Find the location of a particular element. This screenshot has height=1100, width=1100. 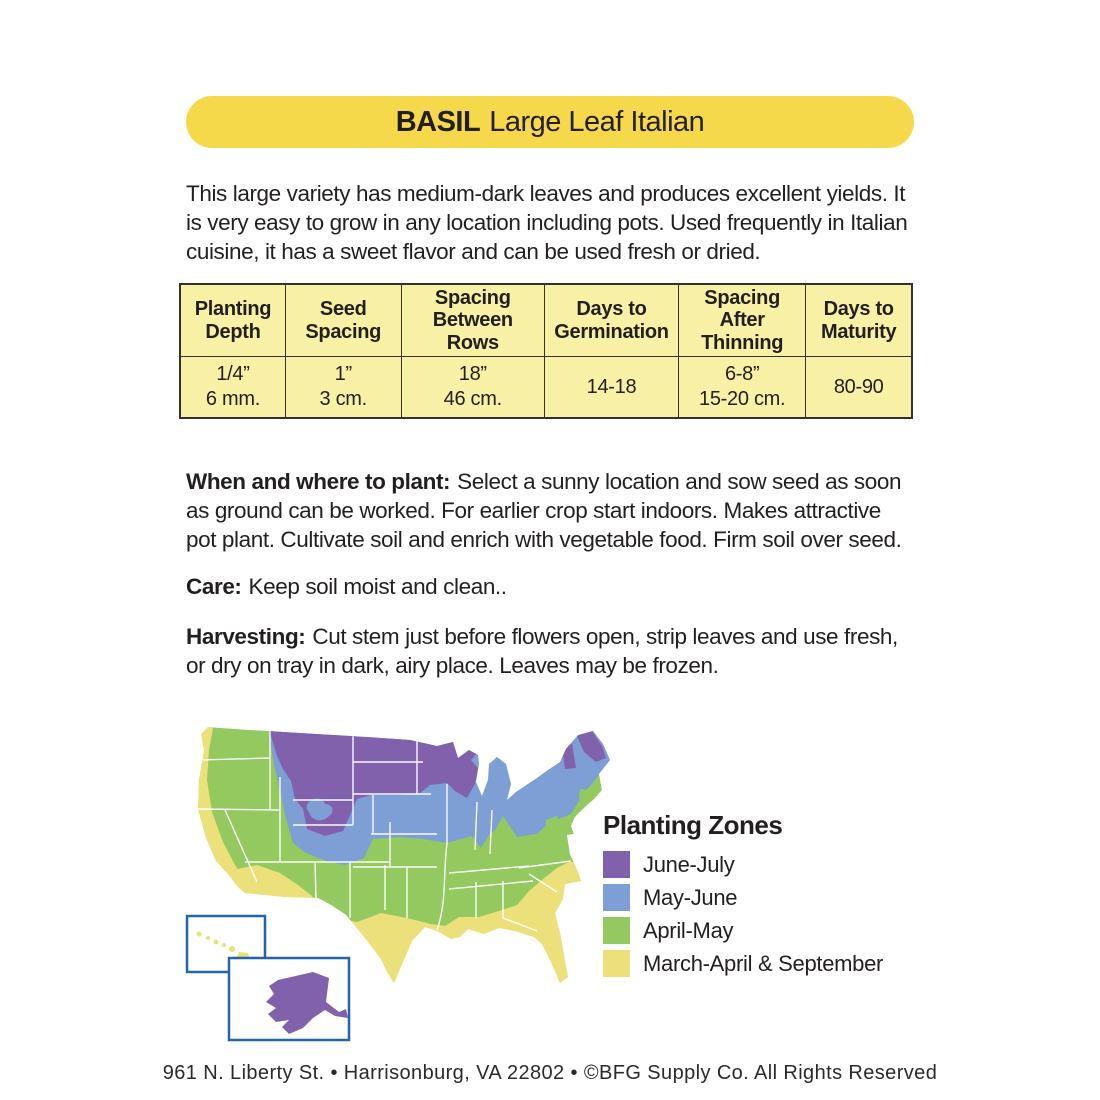

variety-subtitle: Large Leaf Italian is located at coordinates (597, 121).